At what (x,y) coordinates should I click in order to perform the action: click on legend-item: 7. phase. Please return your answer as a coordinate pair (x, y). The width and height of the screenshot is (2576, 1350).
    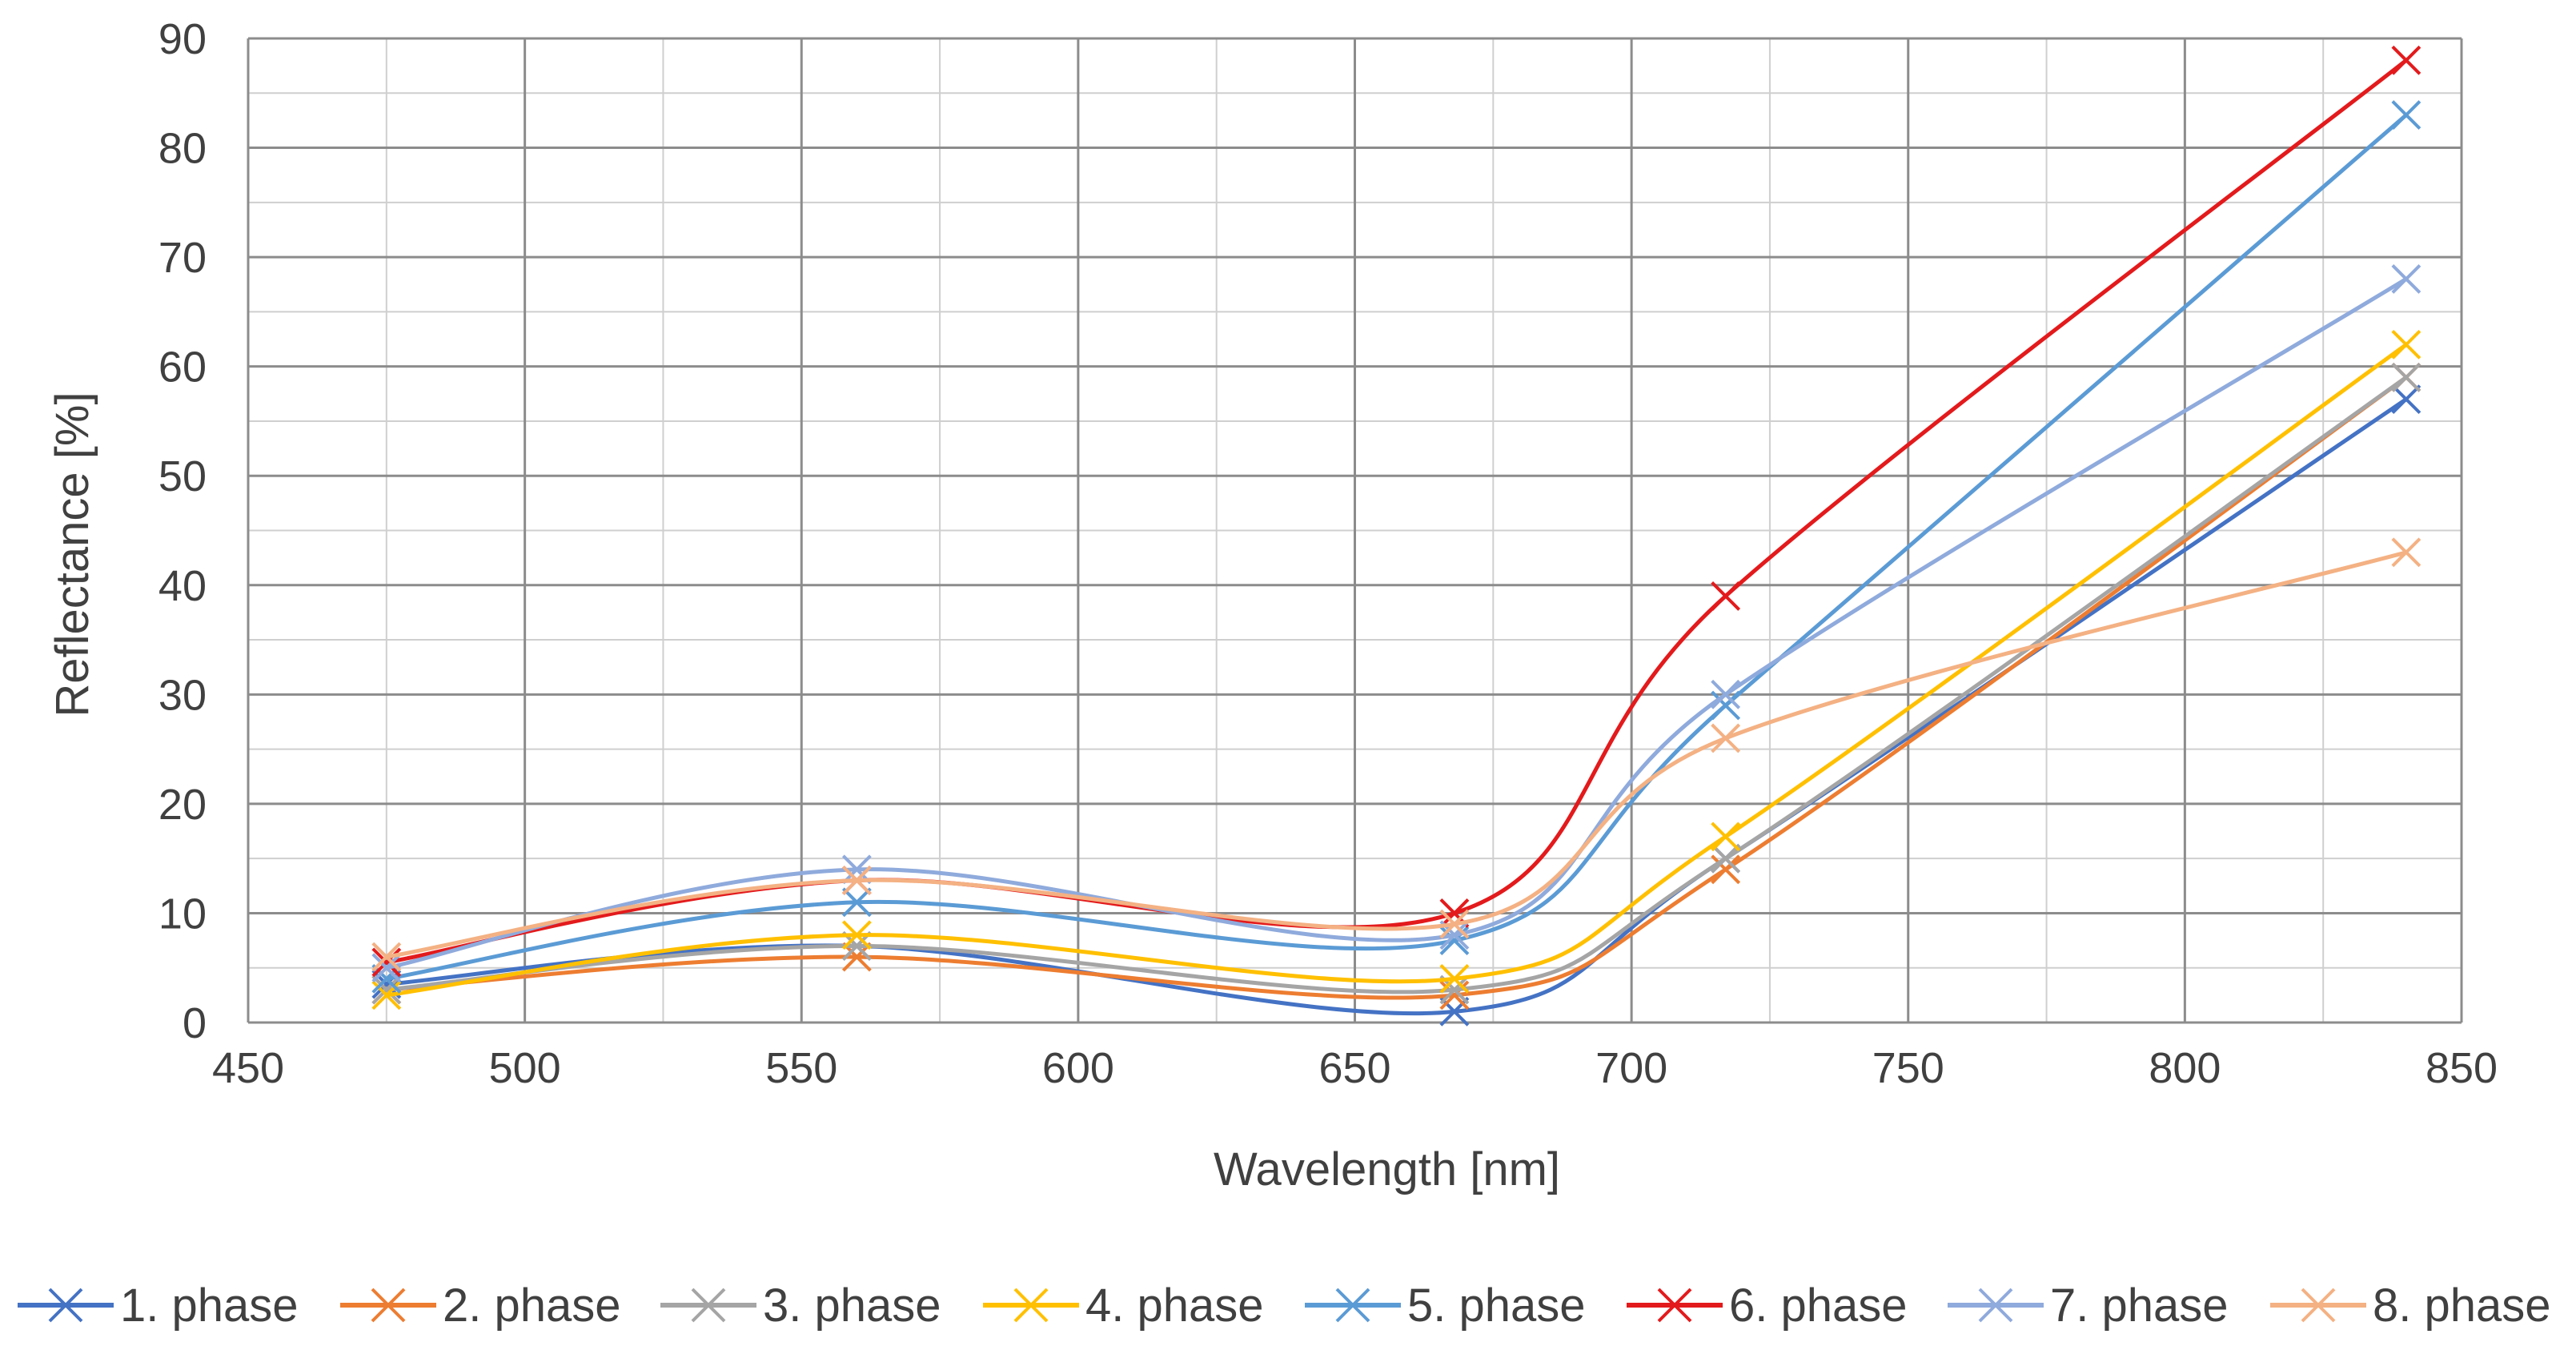
    Looking at the image, I should click on (2088, 1306).